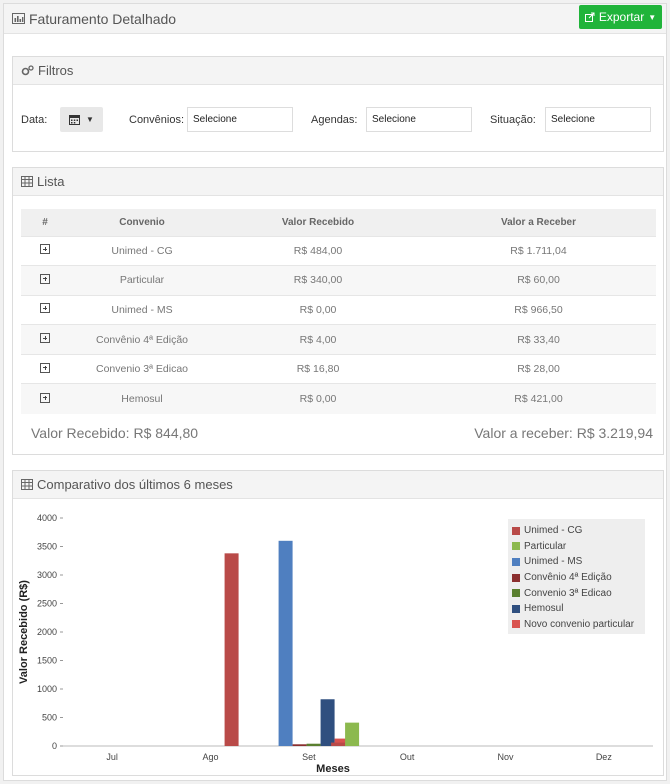 This screenshot has height=784, width=670. I want to click on table-icon, so click(27, 181).